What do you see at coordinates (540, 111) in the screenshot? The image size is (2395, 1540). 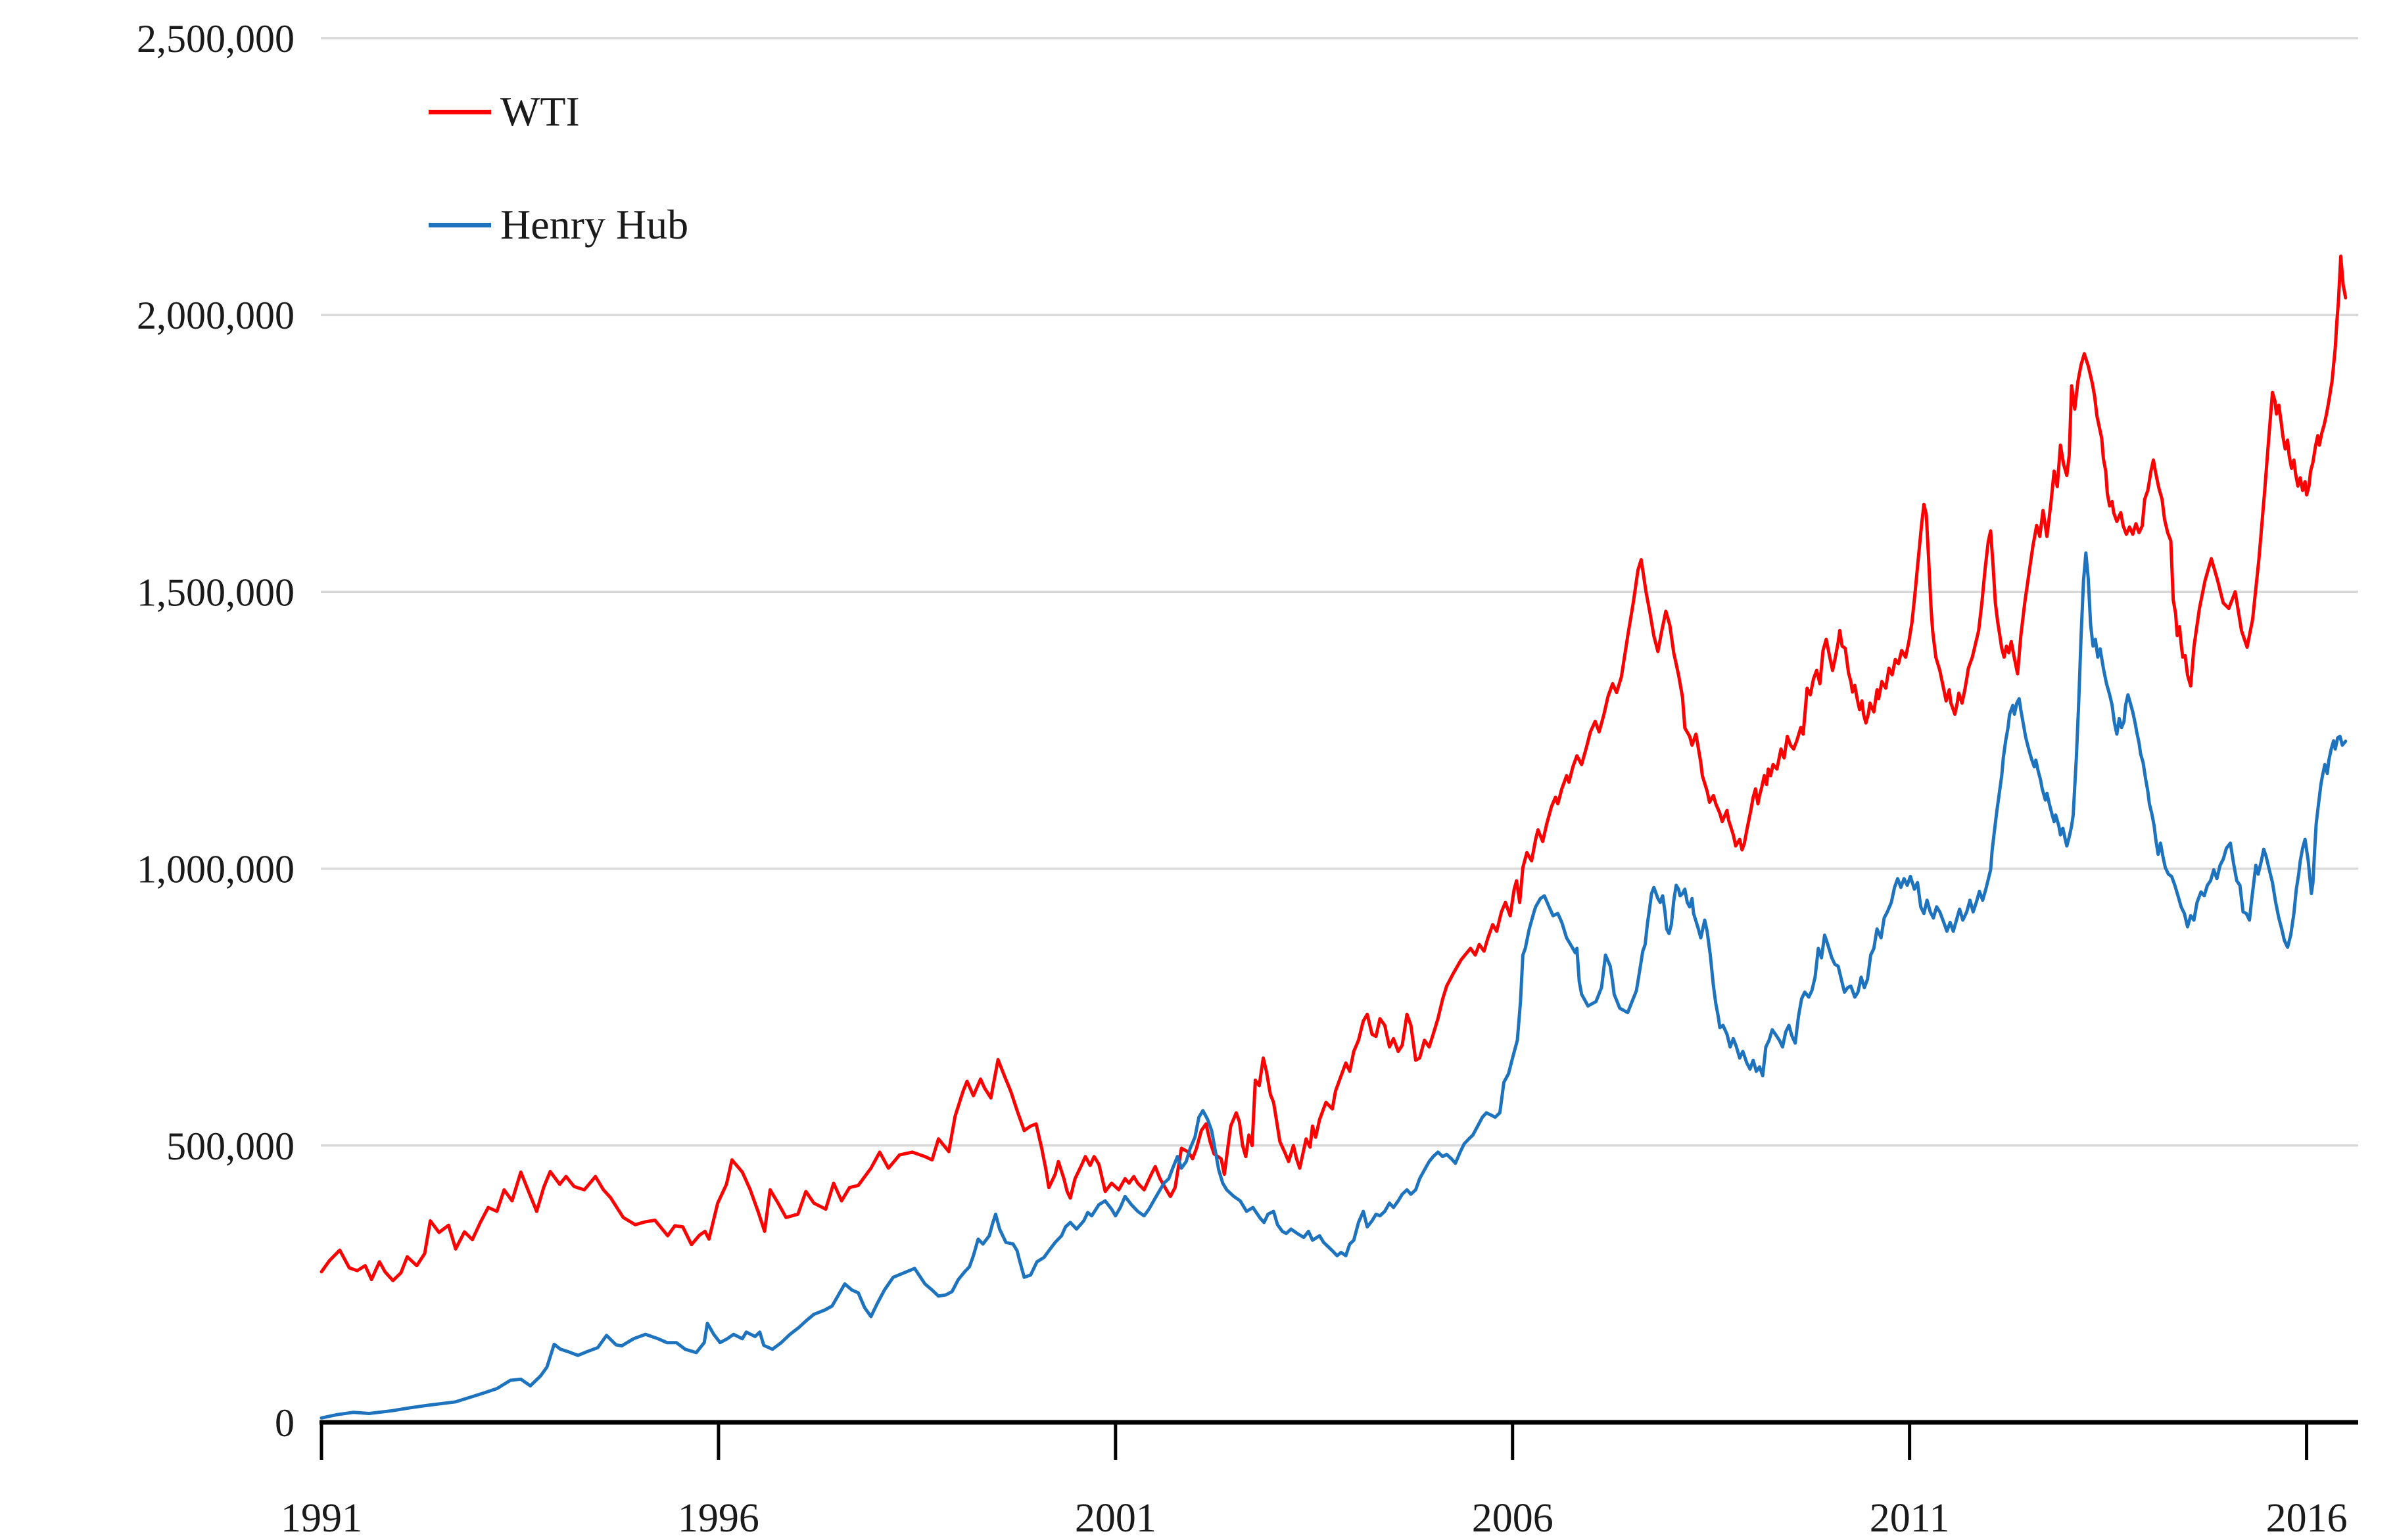 I see `wti-legend-label: WTI` at bounding box center [540, 111].